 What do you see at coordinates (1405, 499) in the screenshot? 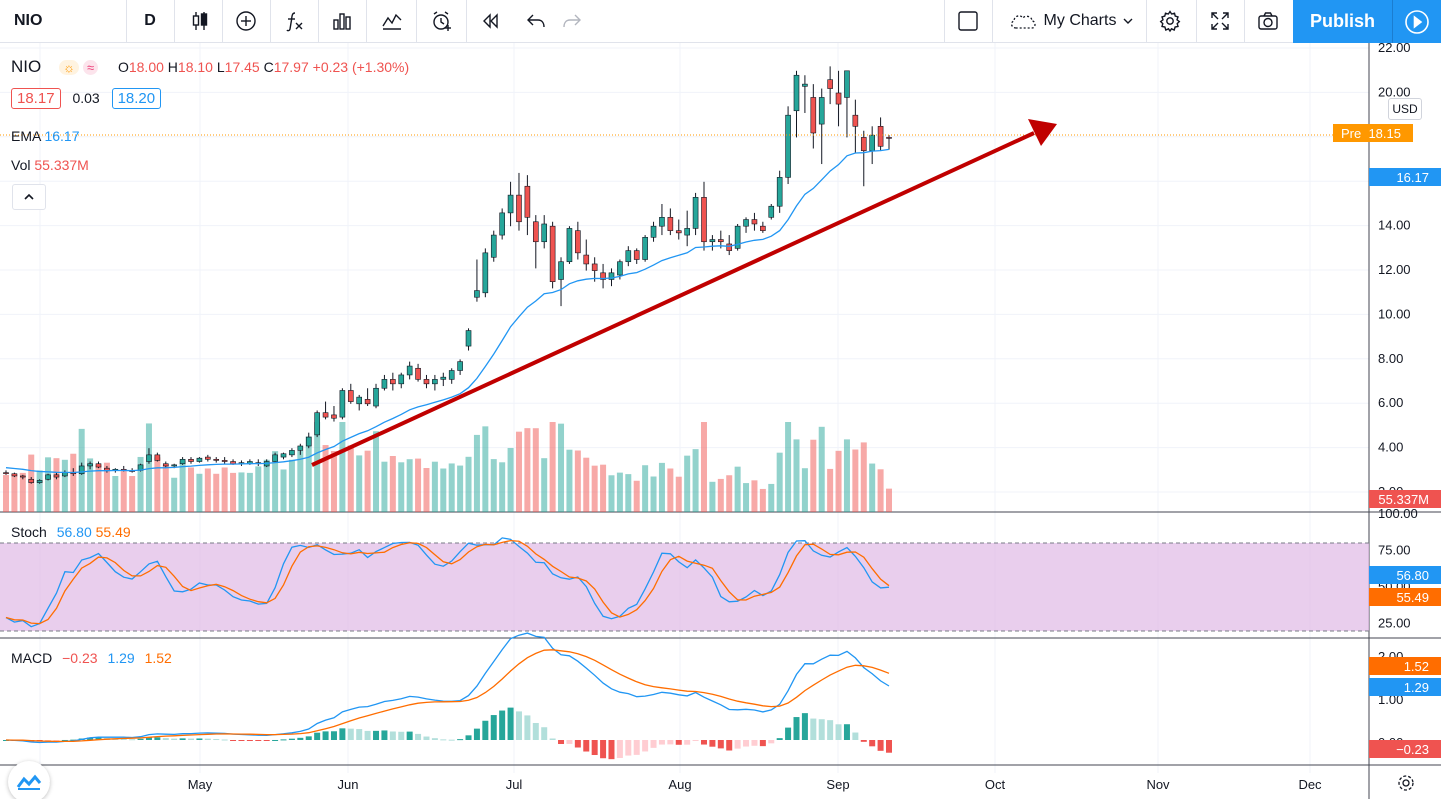
I see `volume-tag-bg` at bounding box center [1405, 499].